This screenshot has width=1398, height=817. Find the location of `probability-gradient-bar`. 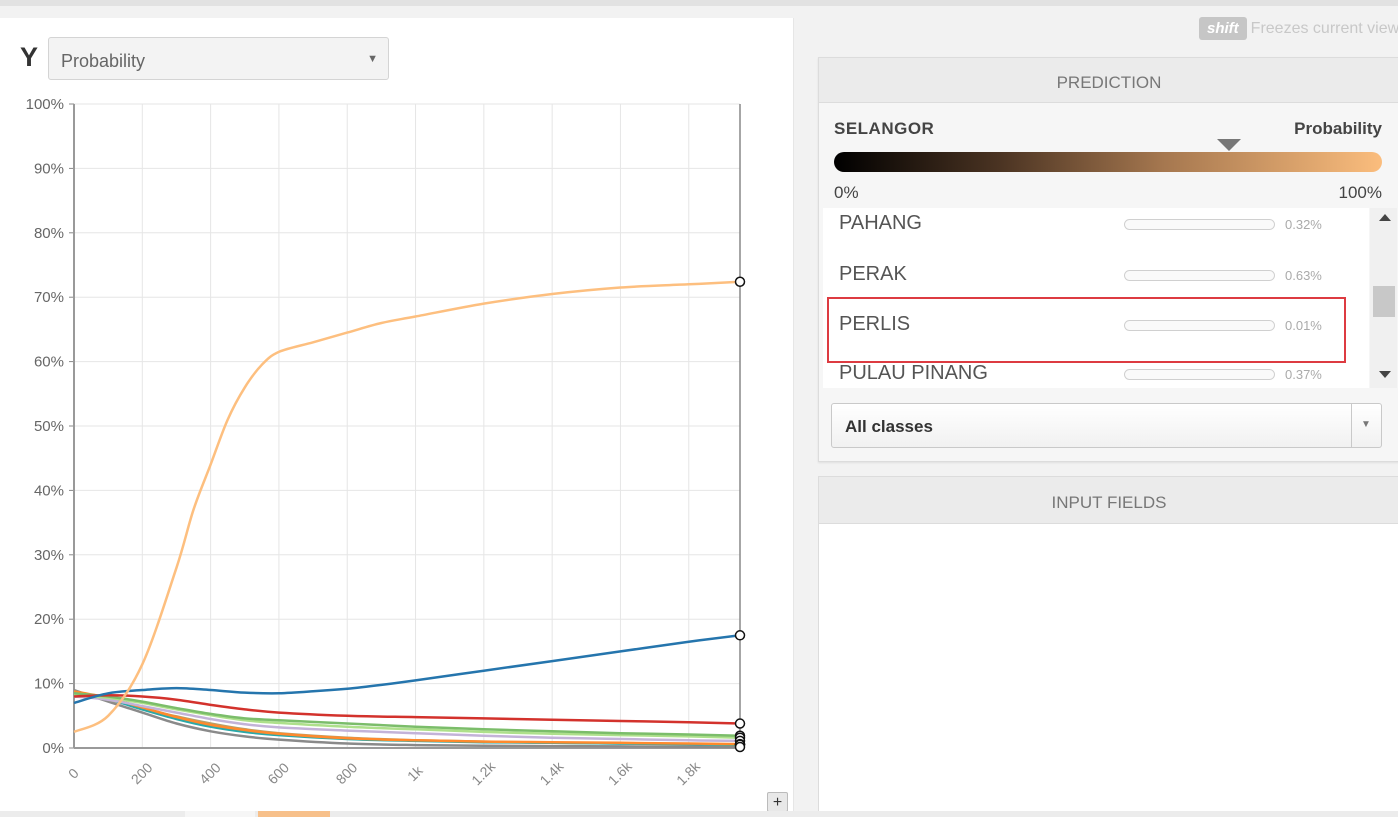

probability-gradient-bar is located at coordinates (1108, 162).